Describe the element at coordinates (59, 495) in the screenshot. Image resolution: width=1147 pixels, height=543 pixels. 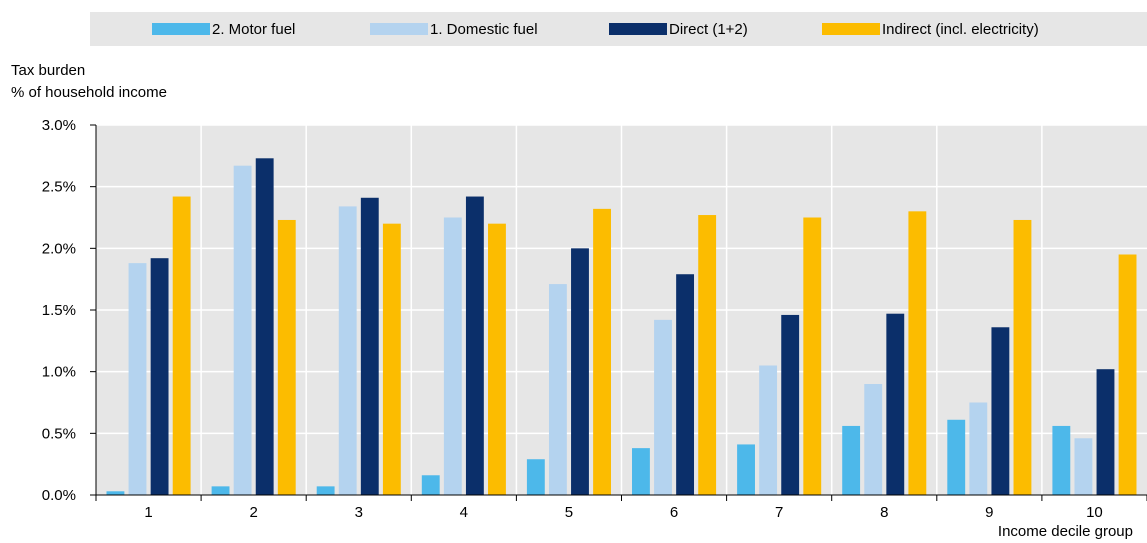
I see `y-tick-label: 0.0%` at that location.